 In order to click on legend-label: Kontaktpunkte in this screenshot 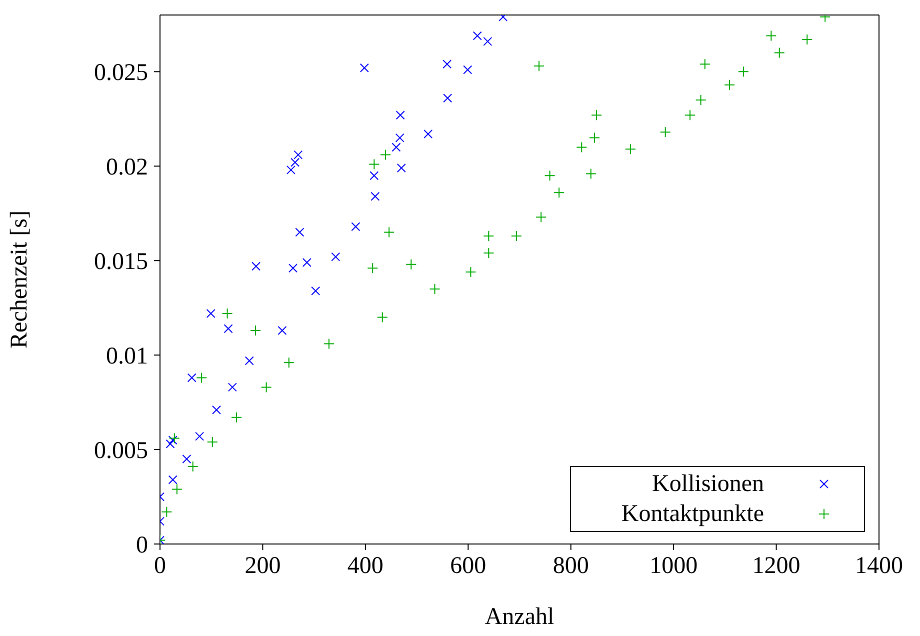, I will do `click(692, 514)`.